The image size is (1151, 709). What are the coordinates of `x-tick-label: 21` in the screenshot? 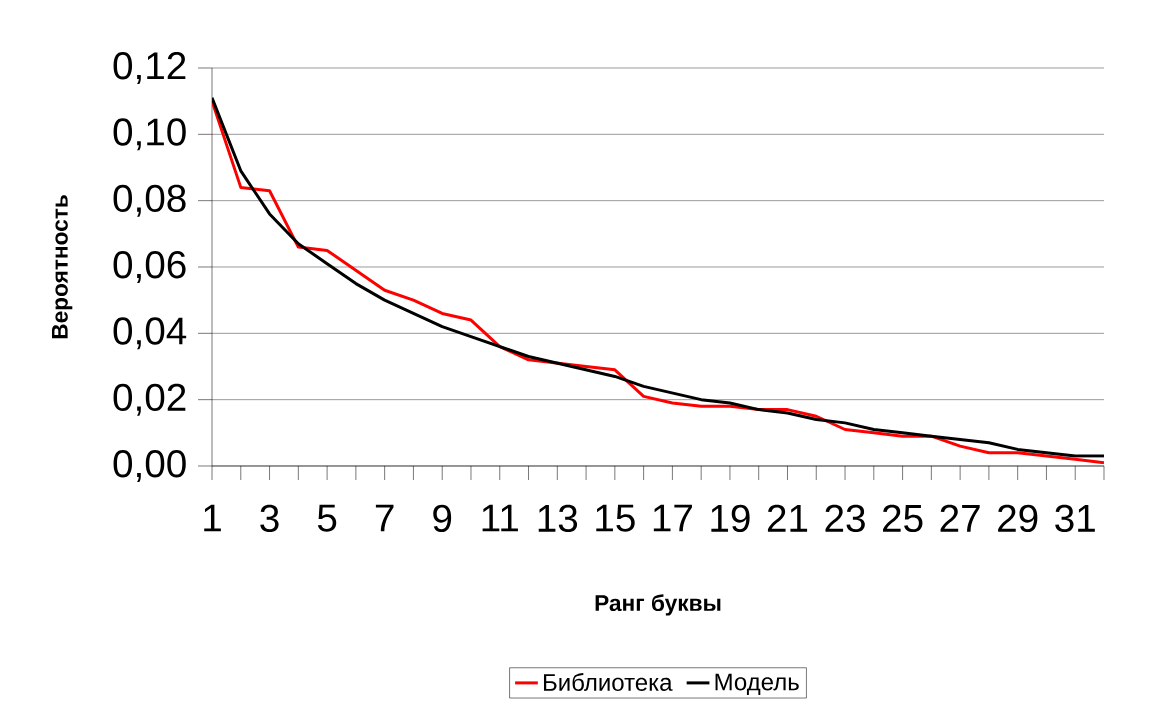 It's located at (787, 518).